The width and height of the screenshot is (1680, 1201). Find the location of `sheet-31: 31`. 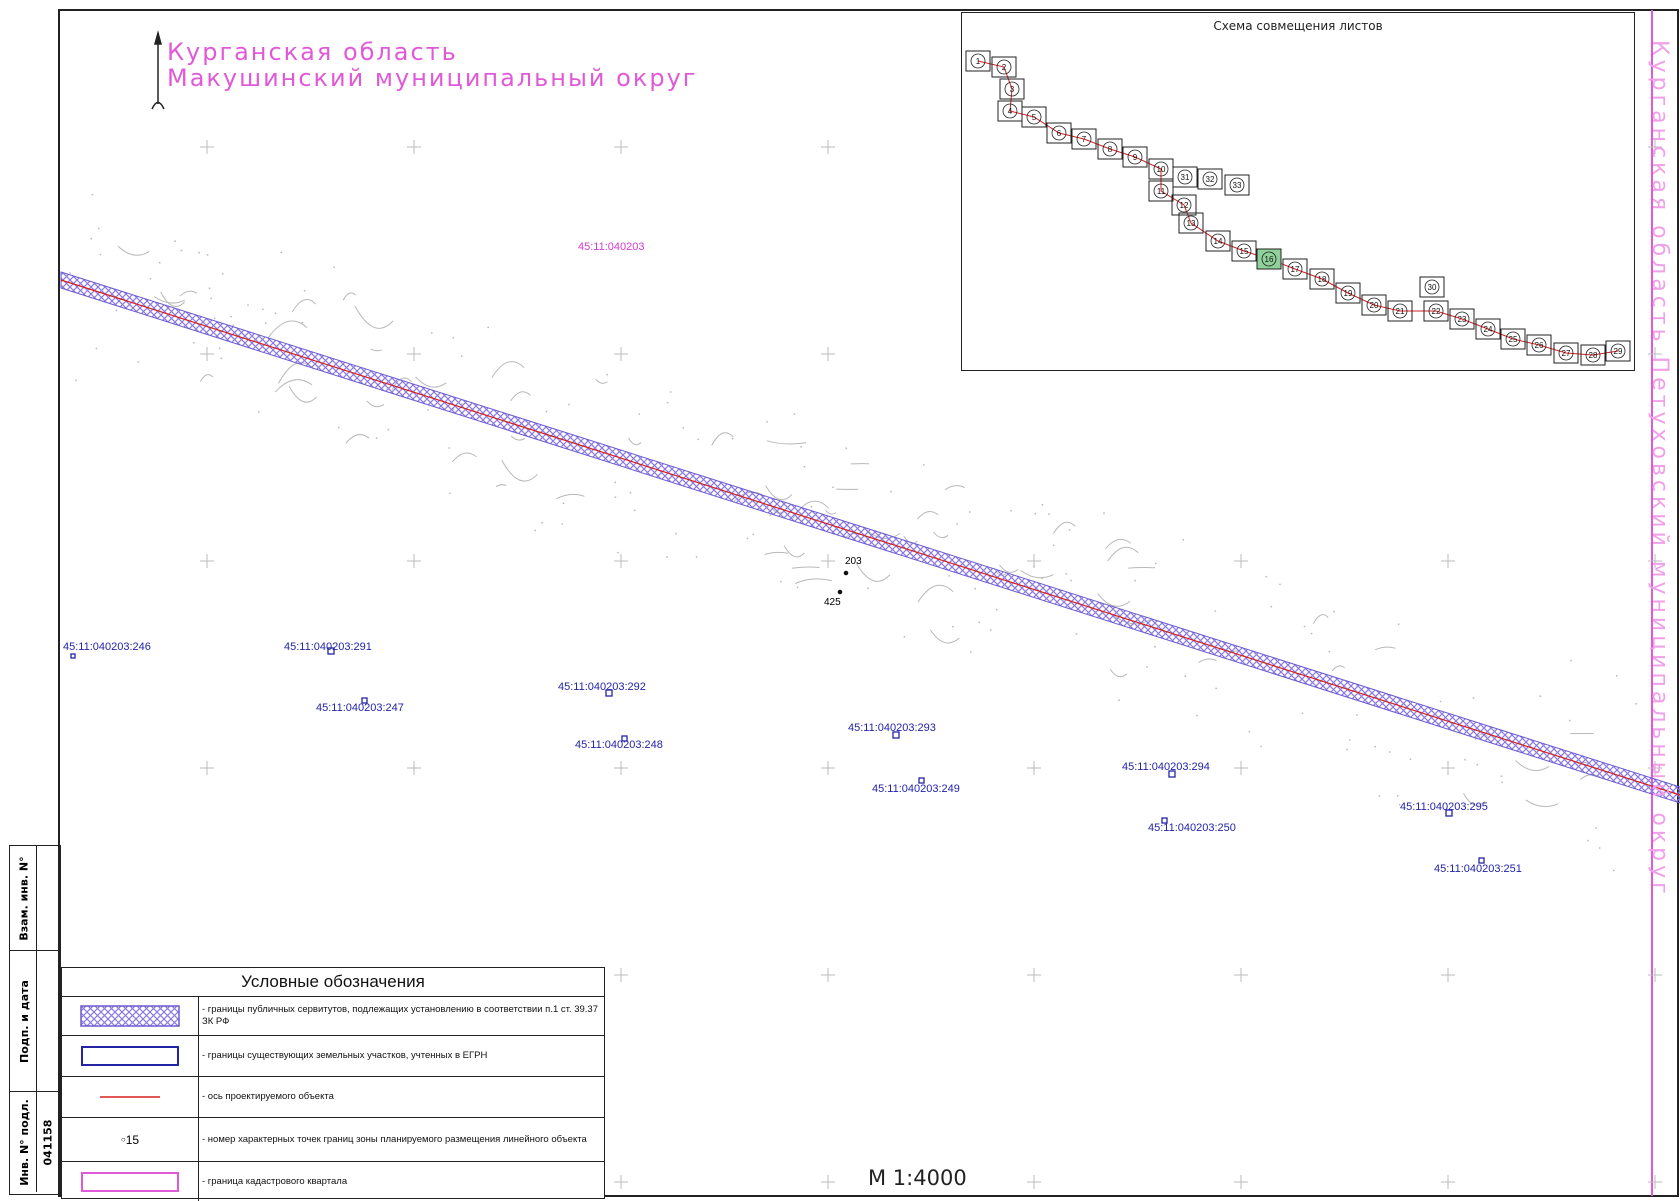

sheet-31: 31 is located at coordinates (1185, 177).